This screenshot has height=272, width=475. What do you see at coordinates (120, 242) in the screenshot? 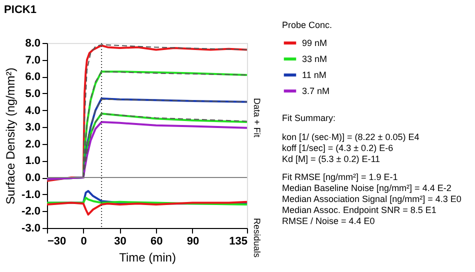
I see `x-tick-label: 30` at bounding box center [120, 242].